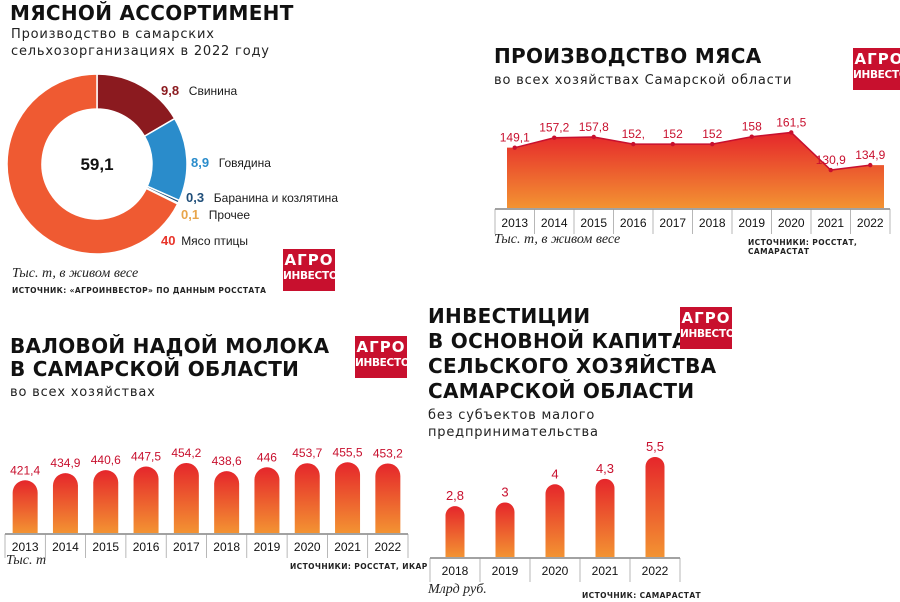  What do you see at coordinates (633, 134) in the screenshot?
I see `area-value-label: 152,` at bounding box center [633, 134].